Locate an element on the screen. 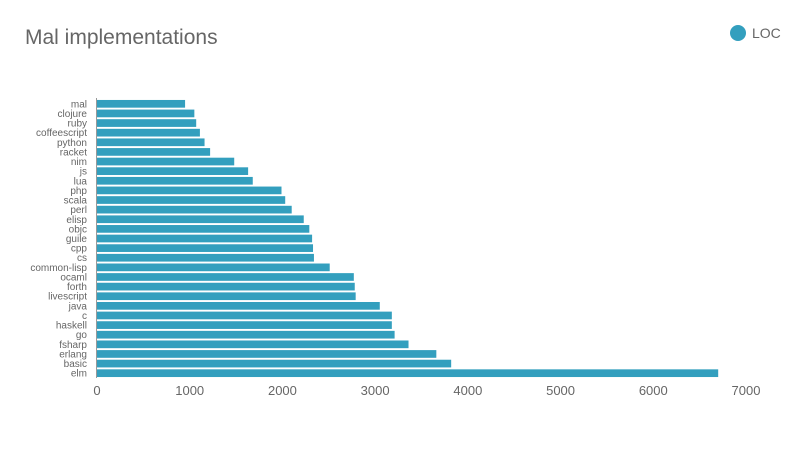  bar-elisp is located at coordinates (200, 219).